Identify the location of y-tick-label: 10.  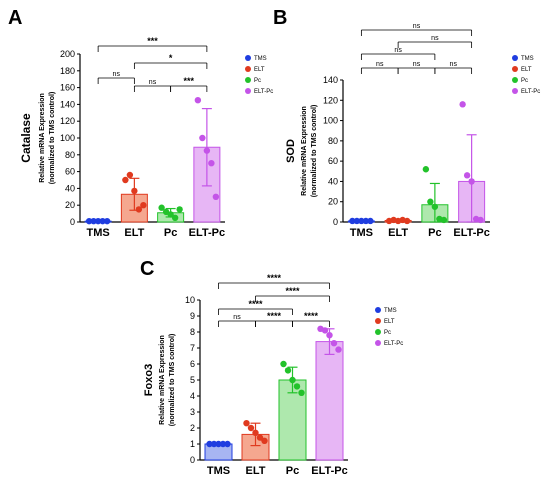
(190, 300).